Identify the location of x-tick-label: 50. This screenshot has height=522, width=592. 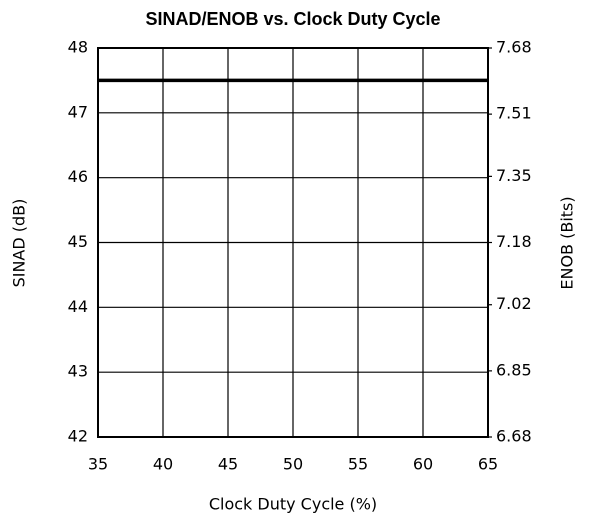
(293, 464).